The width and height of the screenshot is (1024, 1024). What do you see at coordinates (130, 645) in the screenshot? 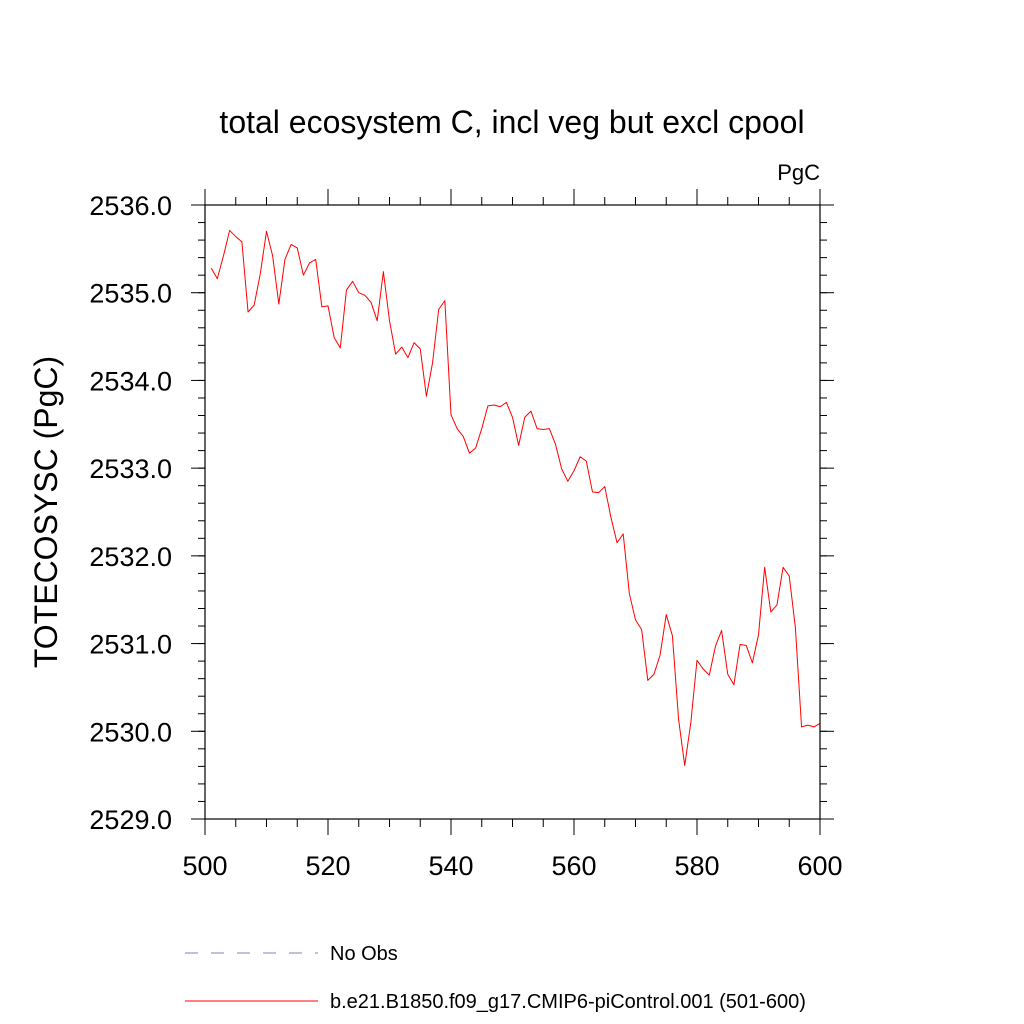
I see `y-tick-label: 2531.0` at bounding box center [130, 645].